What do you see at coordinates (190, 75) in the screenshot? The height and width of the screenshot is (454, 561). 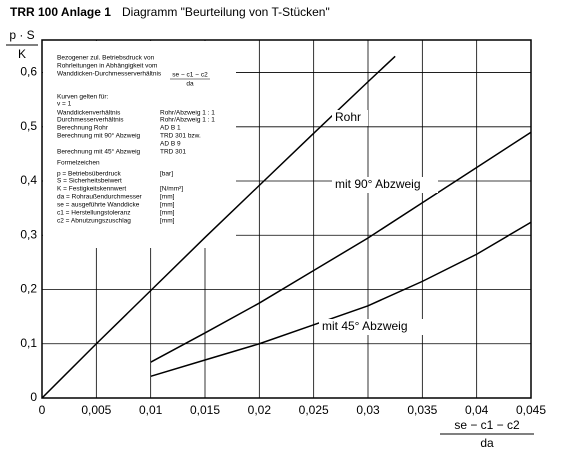 I see `note-formula-num: se − c1 − c2` at bounding box center [190, 75].